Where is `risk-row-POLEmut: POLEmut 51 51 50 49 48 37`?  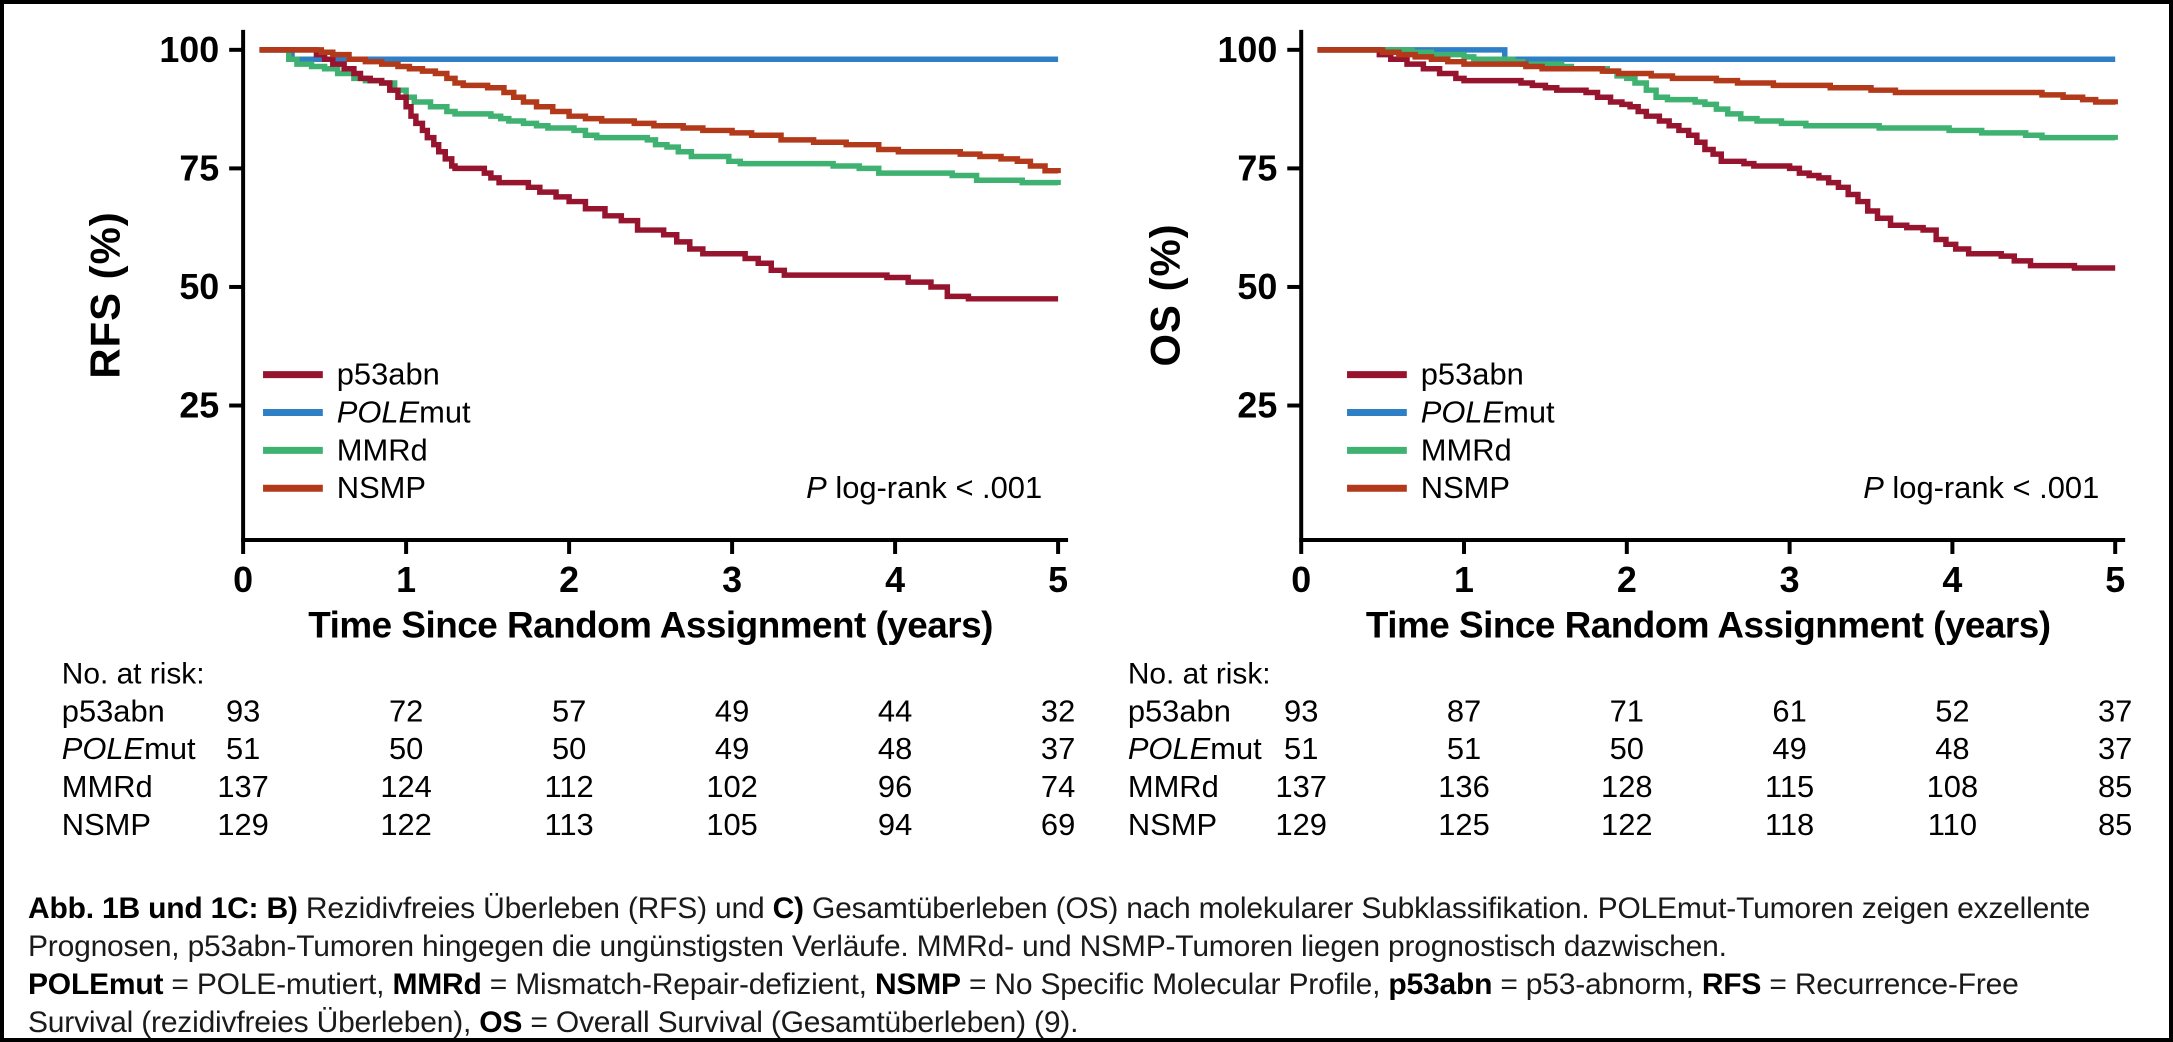 risk-row-POLEmut: POLEmut 51 51 50 49 48 37 is located at coordinates (1630, 748).